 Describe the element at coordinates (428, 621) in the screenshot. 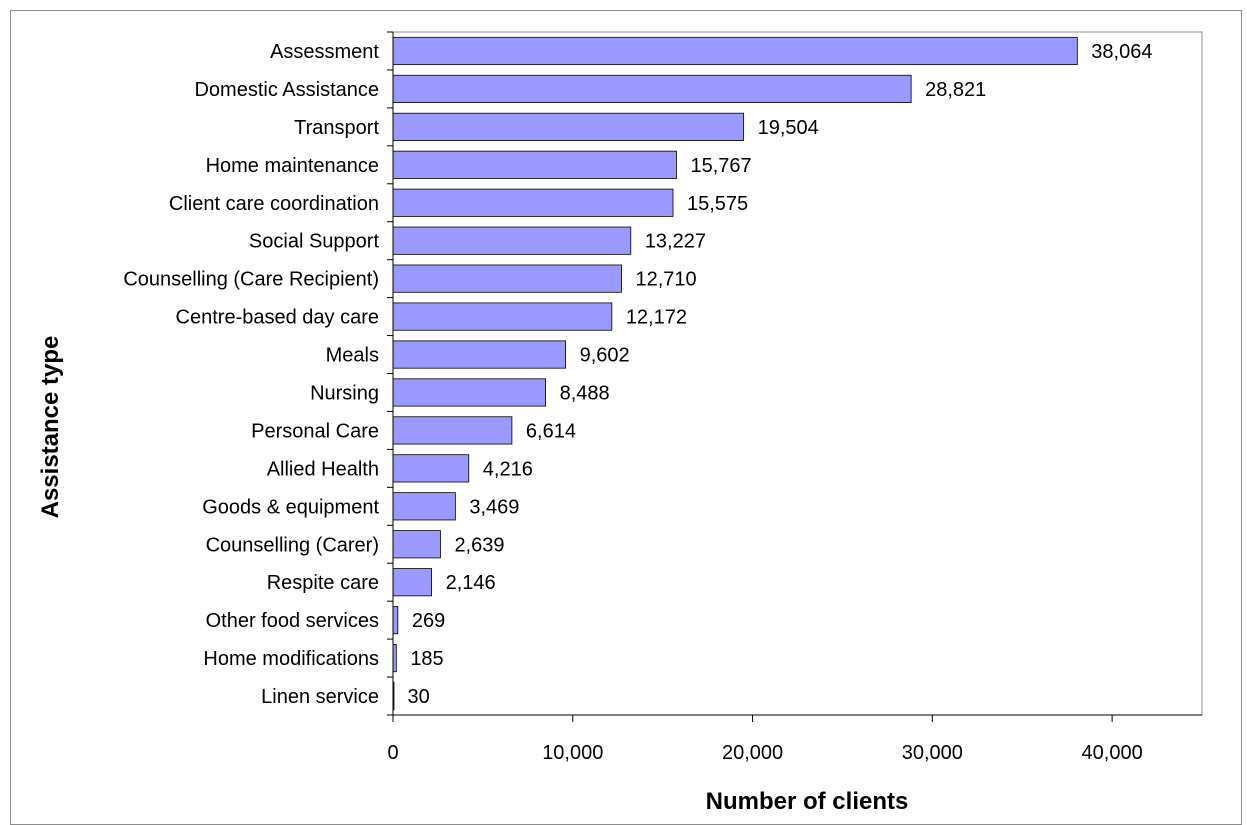

I see `data-label: 269` at that location.